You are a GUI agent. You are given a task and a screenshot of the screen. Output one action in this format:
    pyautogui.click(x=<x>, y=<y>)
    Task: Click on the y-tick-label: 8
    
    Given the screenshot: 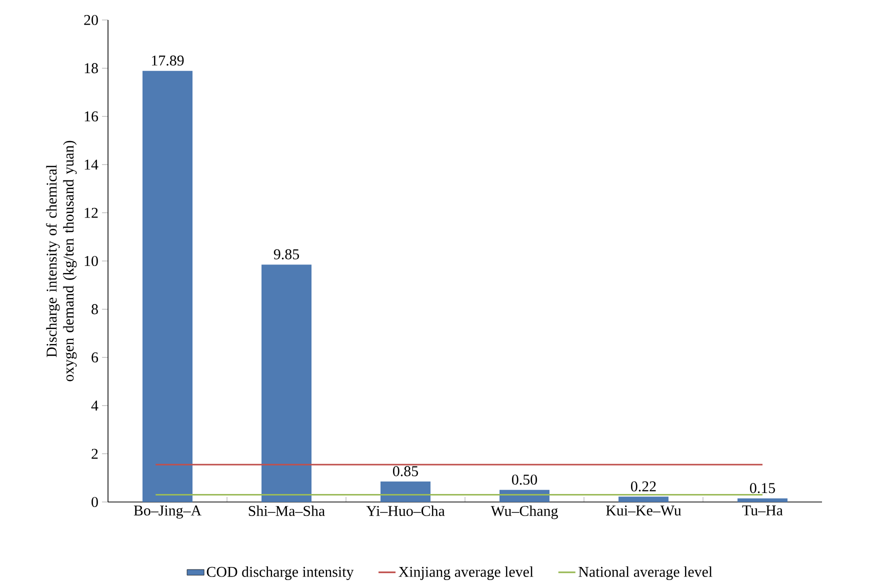 What is the action you would take?
    pyautogui.click(x=95, y=309)
    